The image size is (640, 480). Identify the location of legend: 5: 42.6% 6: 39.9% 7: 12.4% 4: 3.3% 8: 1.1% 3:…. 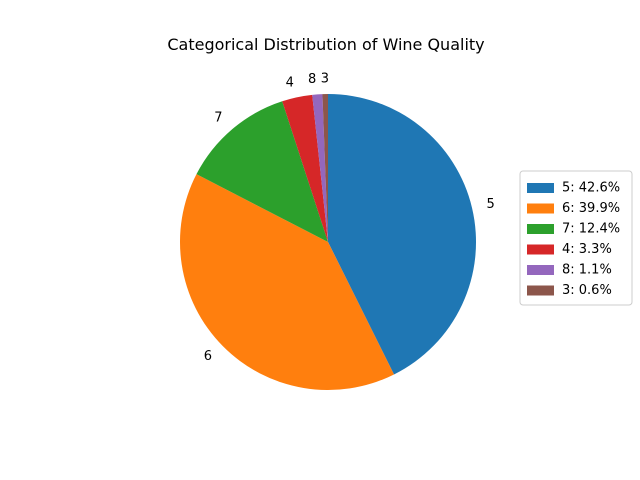
(576, 238).